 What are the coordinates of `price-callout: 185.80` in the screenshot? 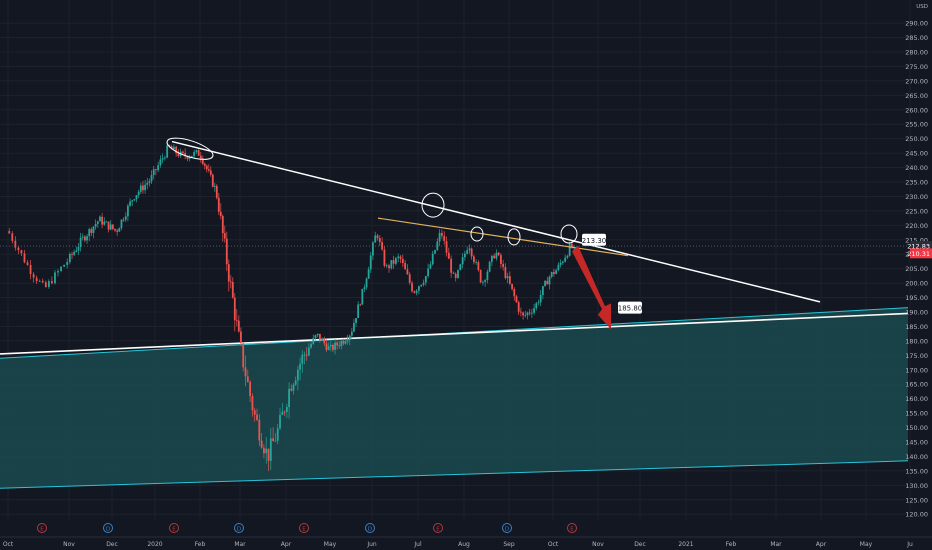 It's located at (630, 307).